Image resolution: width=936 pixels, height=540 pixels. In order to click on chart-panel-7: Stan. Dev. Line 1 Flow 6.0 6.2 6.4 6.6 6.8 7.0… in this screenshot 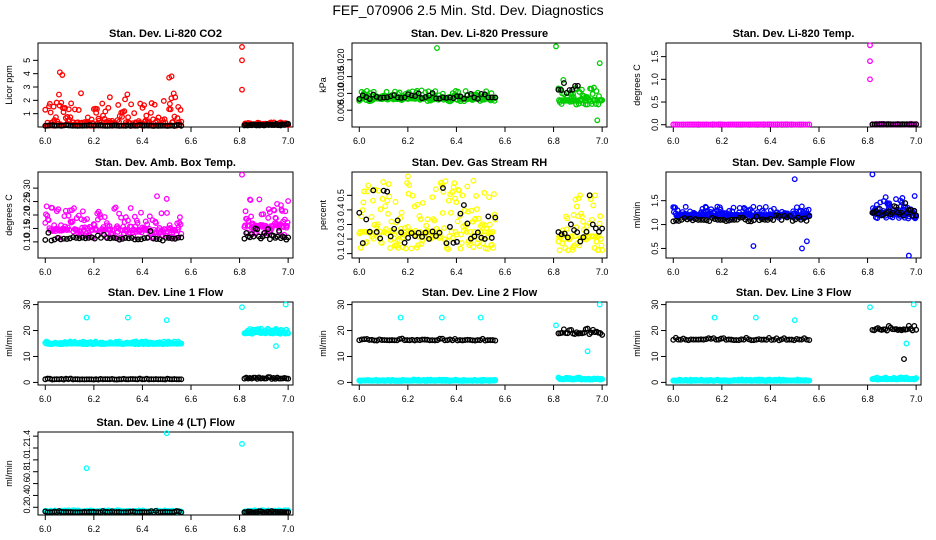, I will do `click(149, 345)`.